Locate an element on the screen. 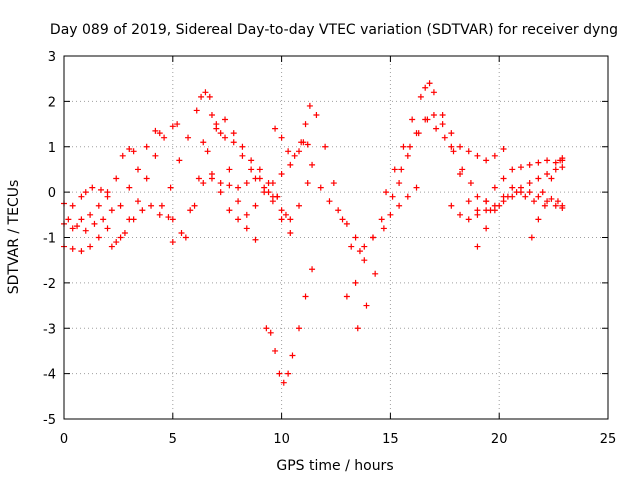  y-tick-label: -5 is located at coordinates (49, 420).